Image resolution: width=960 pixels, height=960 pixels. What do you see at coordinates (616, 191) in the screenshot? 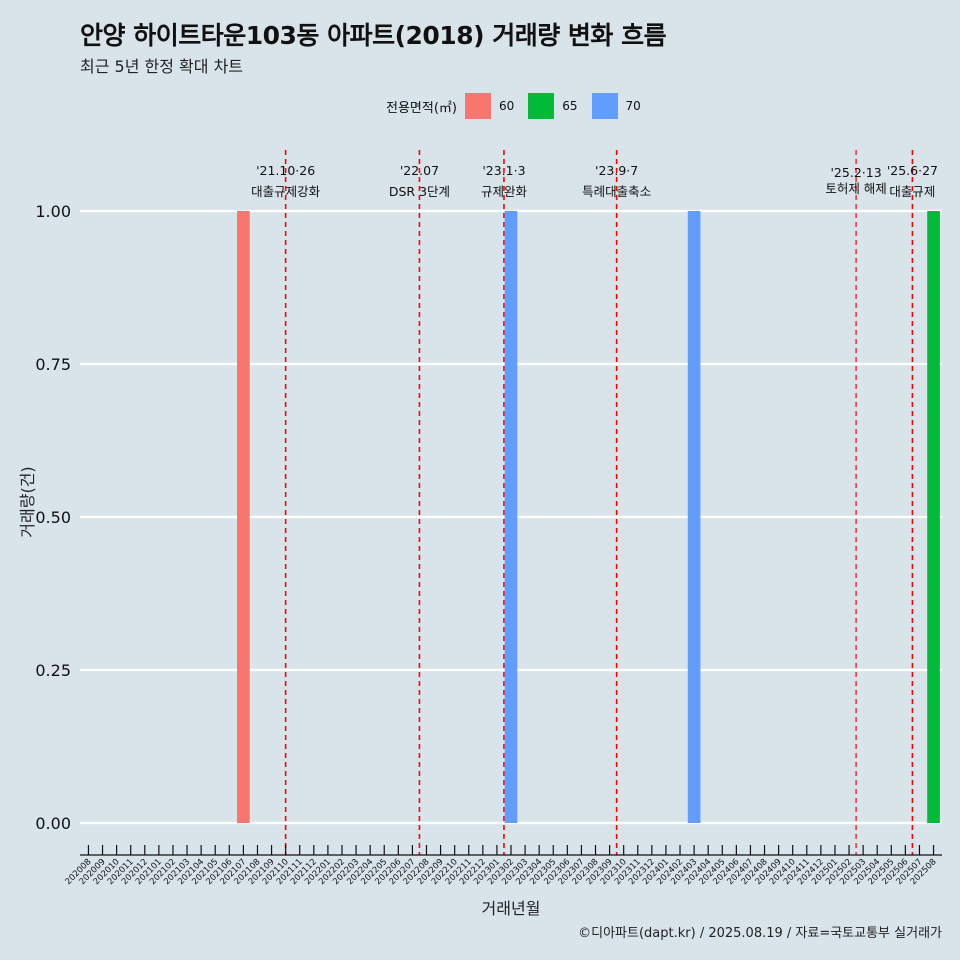
I see `event-label: 특례대출축소` at bounding box center [616, 191].